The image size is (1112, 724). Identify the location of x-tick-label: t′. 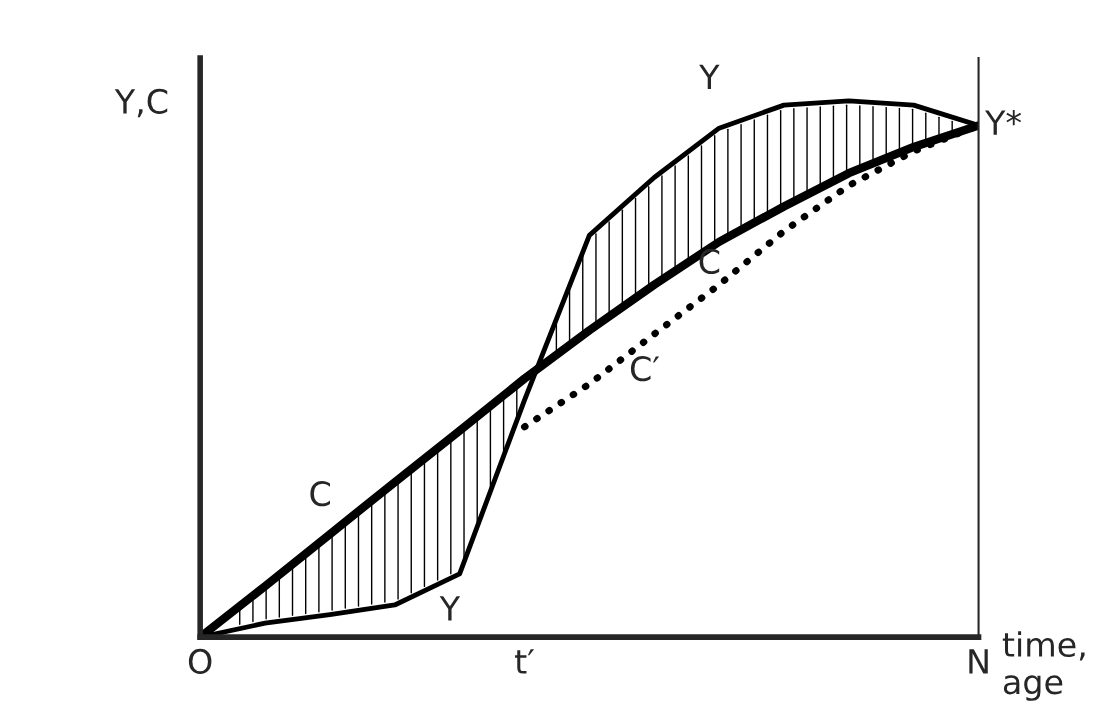
(525, 661).